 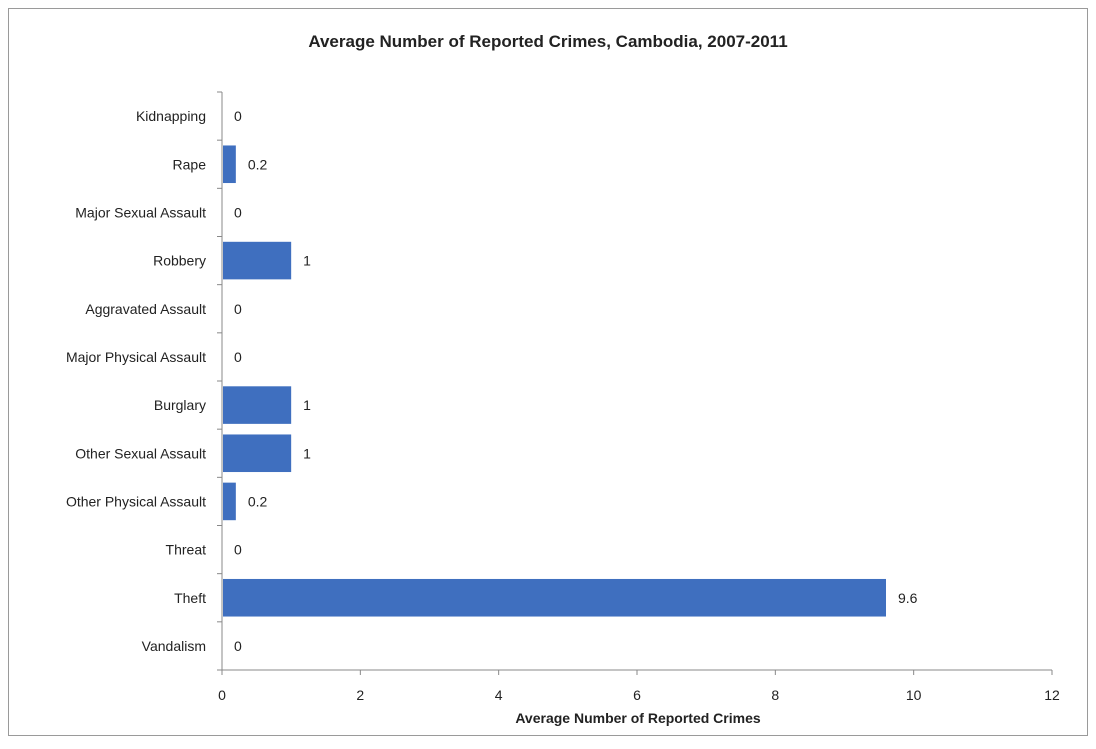 What do you see at coordinates (180, 405) in the screenshot?
I see `category-label: Burglary` at bounding box center [180, 405].